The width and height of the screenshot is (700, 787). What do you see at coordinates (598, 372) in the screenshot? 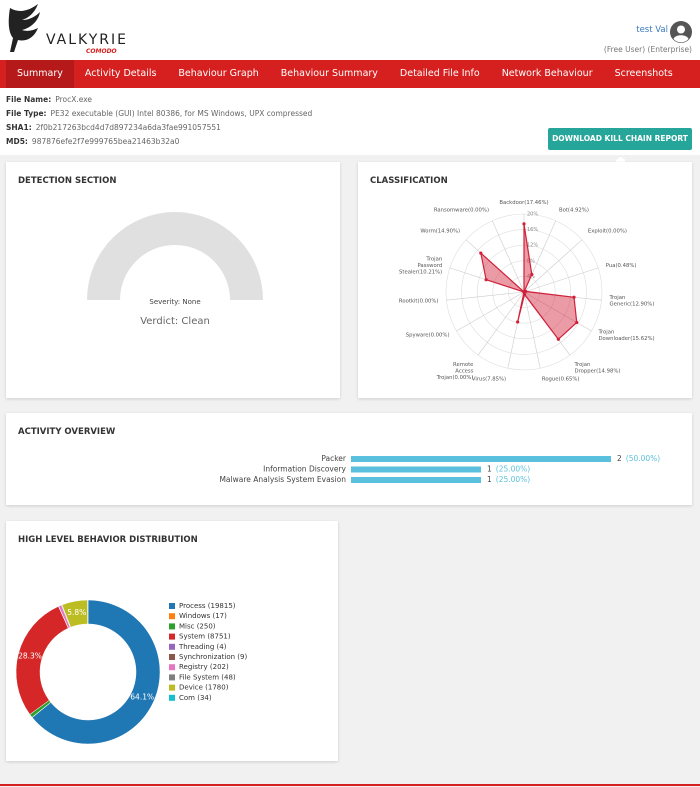
I see `radar-label: Dropper(14.98%)` at bounding box center [598, 372].